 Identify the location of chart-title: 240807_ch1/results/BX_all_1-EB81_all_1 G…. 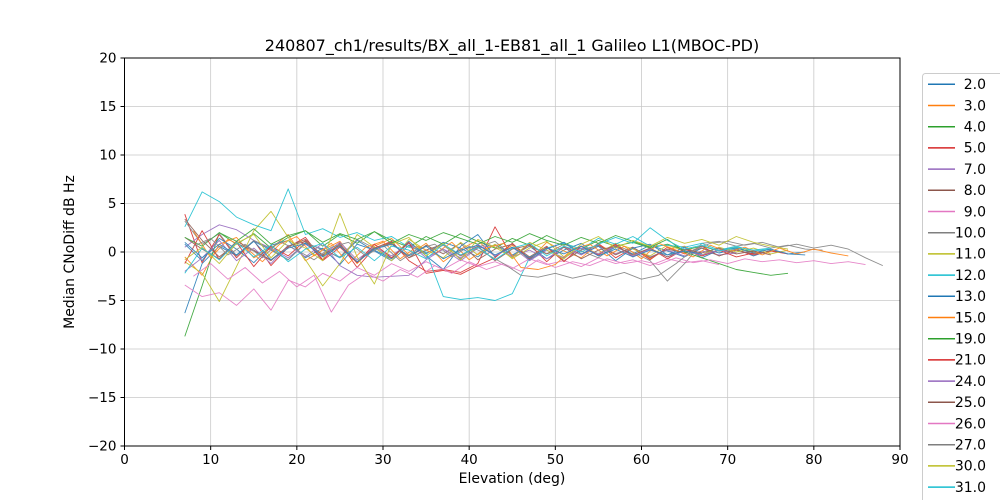
(512, 46).